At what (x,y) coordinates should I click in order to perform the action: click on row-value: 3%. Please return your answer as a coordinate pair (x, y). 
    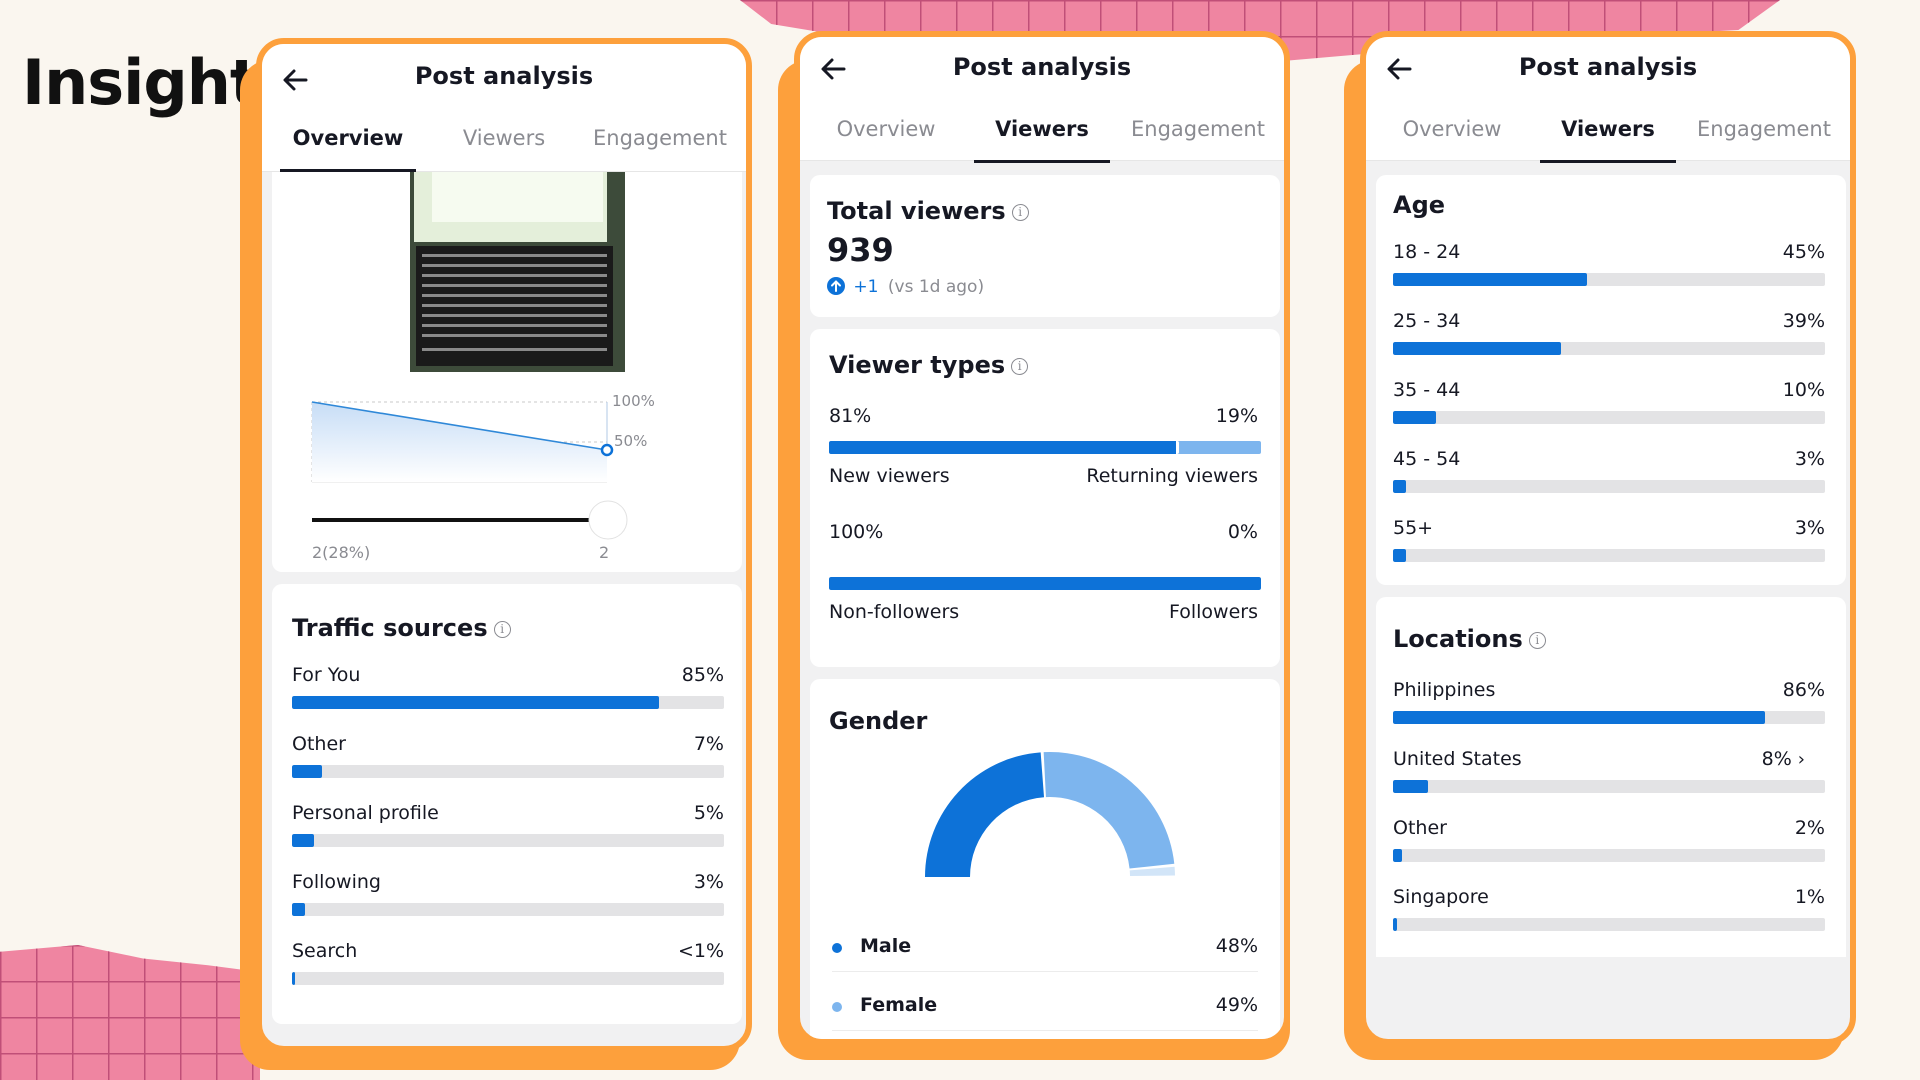
    Looking at the image, I should click on (1809, 459).